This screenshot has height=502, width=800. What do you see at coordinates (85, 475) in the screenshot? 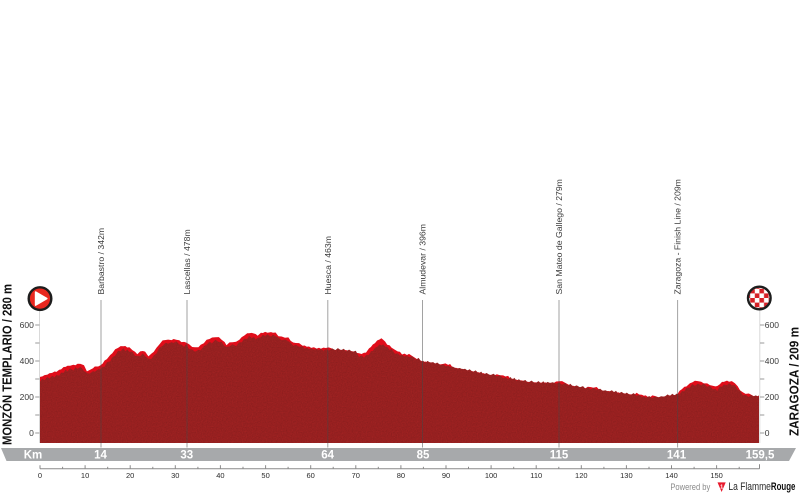
I see `svg-text: 10` at bounding box center [85, 475].